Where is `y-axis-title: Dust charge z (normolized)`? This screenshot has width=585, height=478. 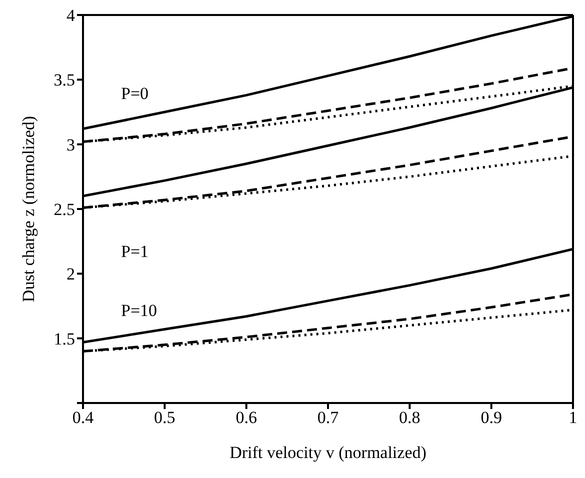 y-axis-title: Dust charge z (normolized) is located at coordinates (28, 209).